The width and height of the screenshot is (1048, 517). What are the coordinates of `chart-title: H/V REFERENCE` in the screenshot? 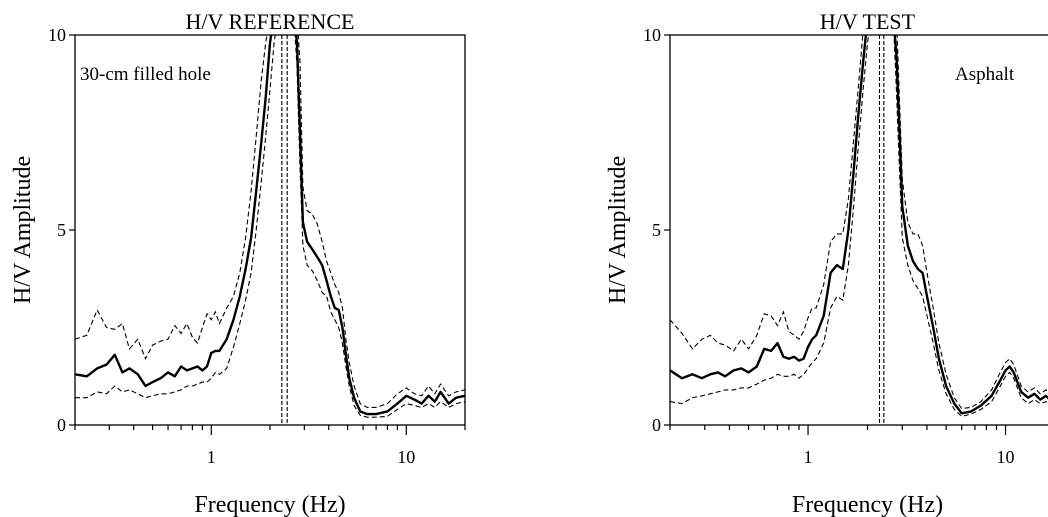 It's located at (270, 21).